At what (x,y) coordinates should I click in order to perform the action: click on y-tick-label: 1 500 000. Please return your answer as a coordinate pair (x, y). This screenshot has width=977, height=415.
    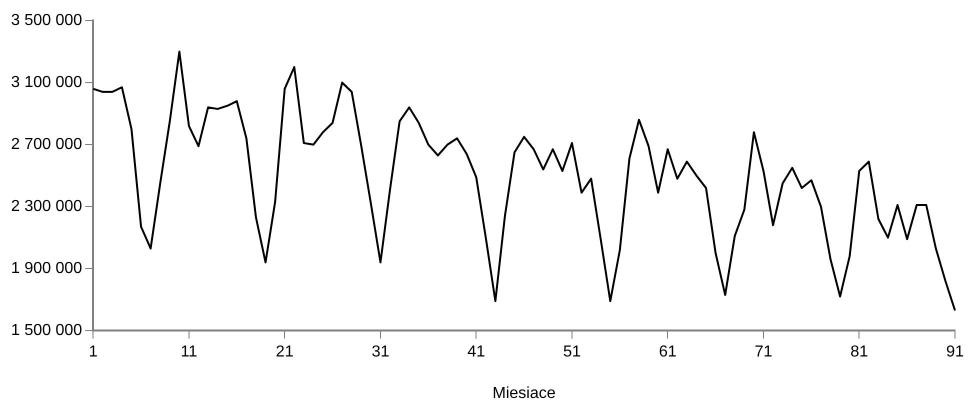
    Looking at the image, I should click on (46, 331).